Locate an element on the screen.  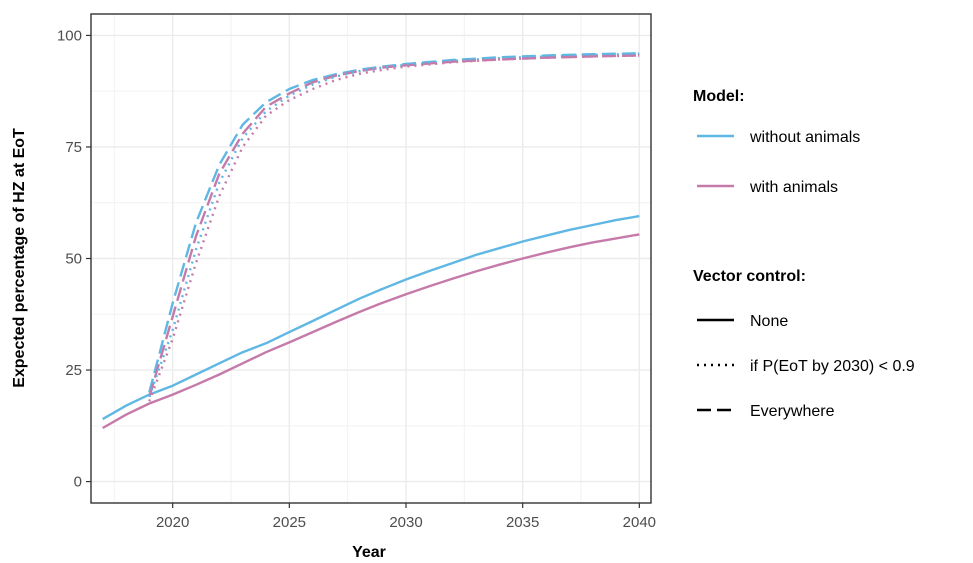
x-tick-label: 2020 is located at coordinates (172, 522).